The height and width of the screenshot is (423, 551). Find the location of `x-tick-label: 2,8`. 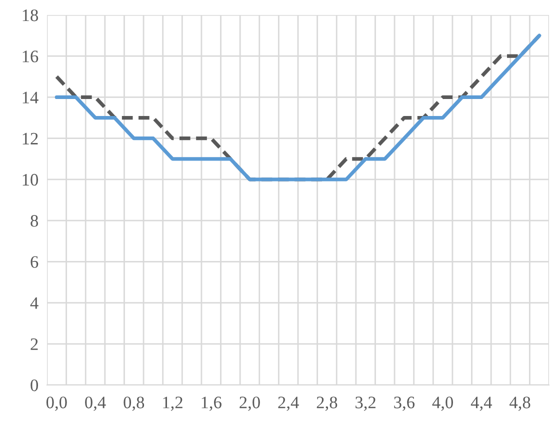

x-tick-label: 2,8 is located at coordinates (327, 403).